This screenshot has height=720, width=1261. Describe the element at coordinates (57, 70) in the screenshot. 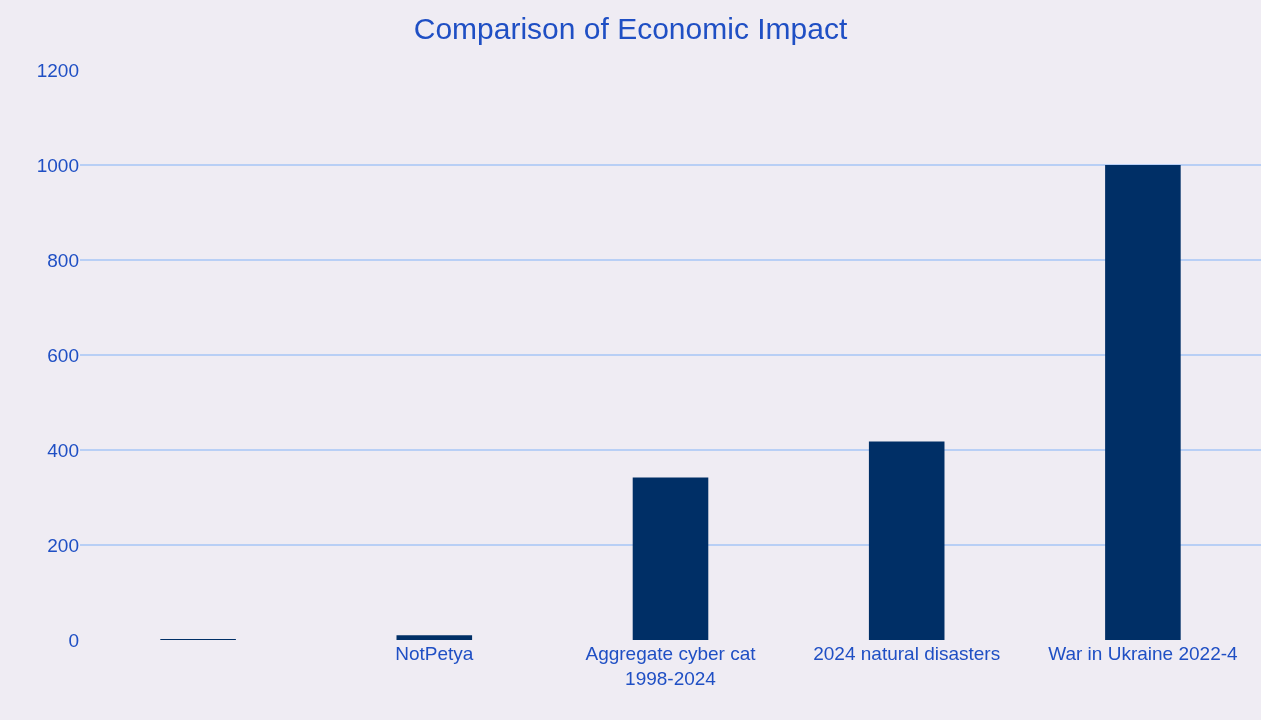

I see `y-tick-label: 1200` at that location.